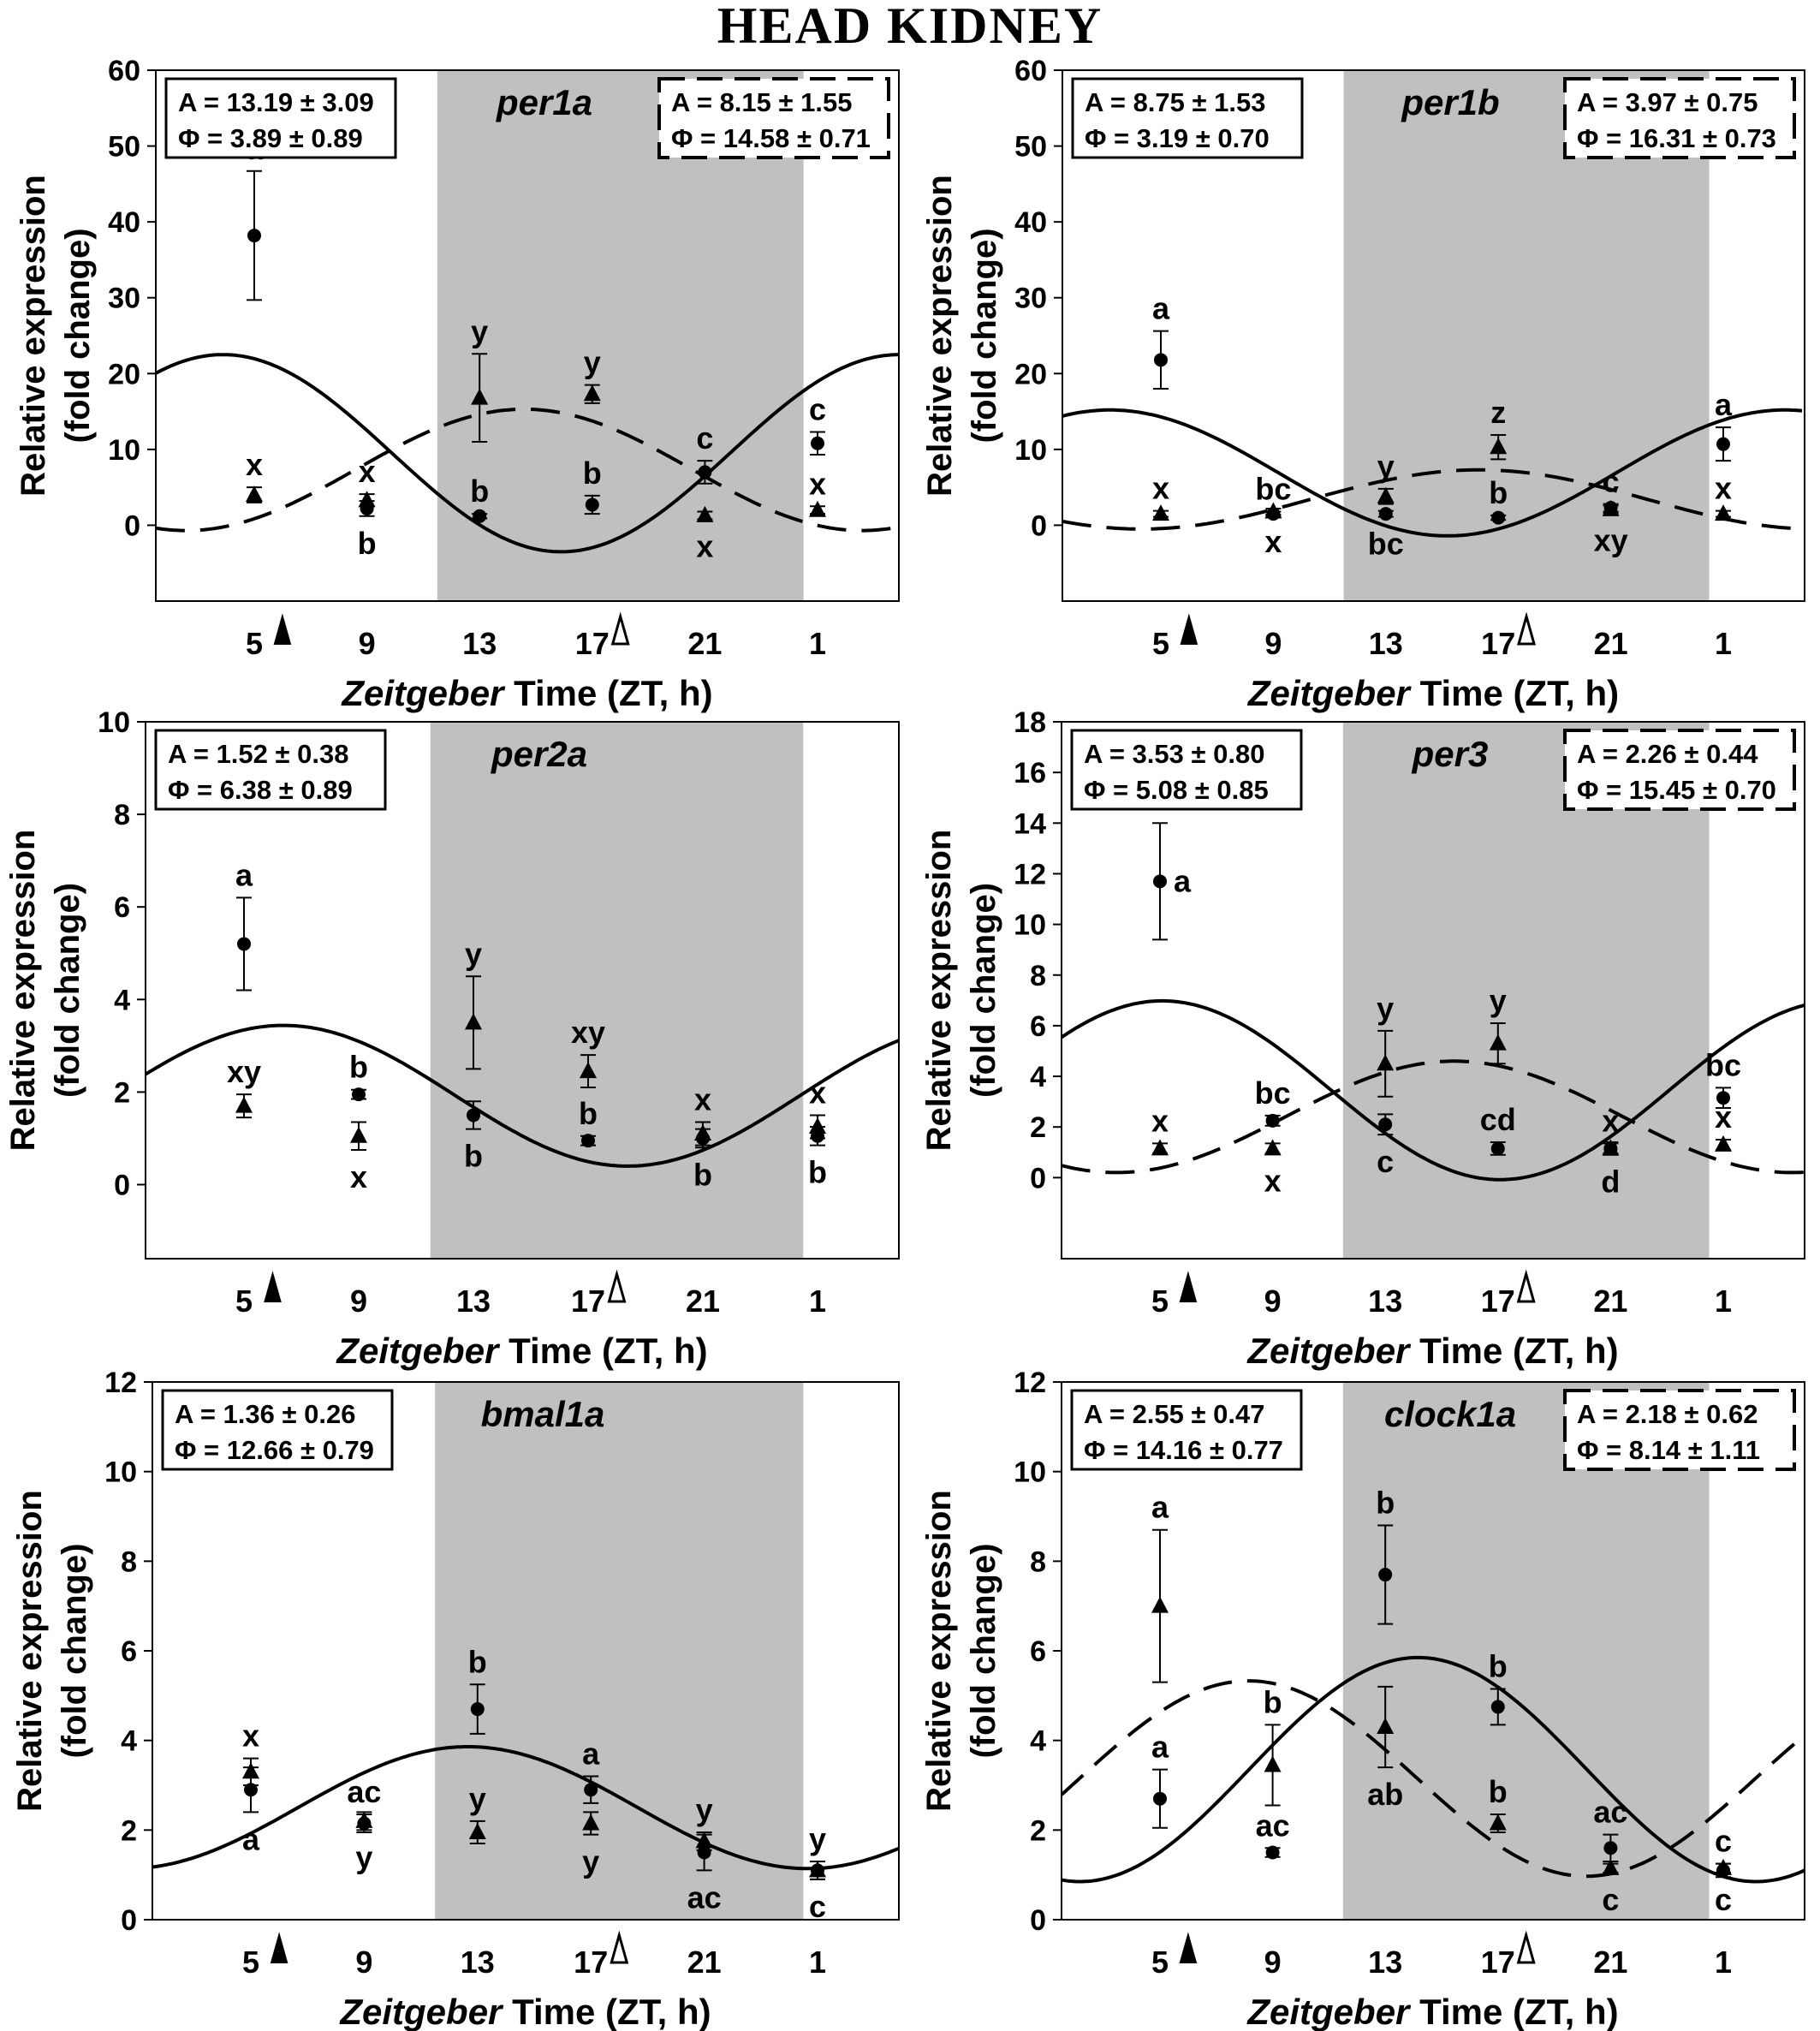 This screenshot has height=2031, width=1820. Describe the element at coordinates (1526, 990) in the screenshot. I see `dark-phase-shading` at that location.